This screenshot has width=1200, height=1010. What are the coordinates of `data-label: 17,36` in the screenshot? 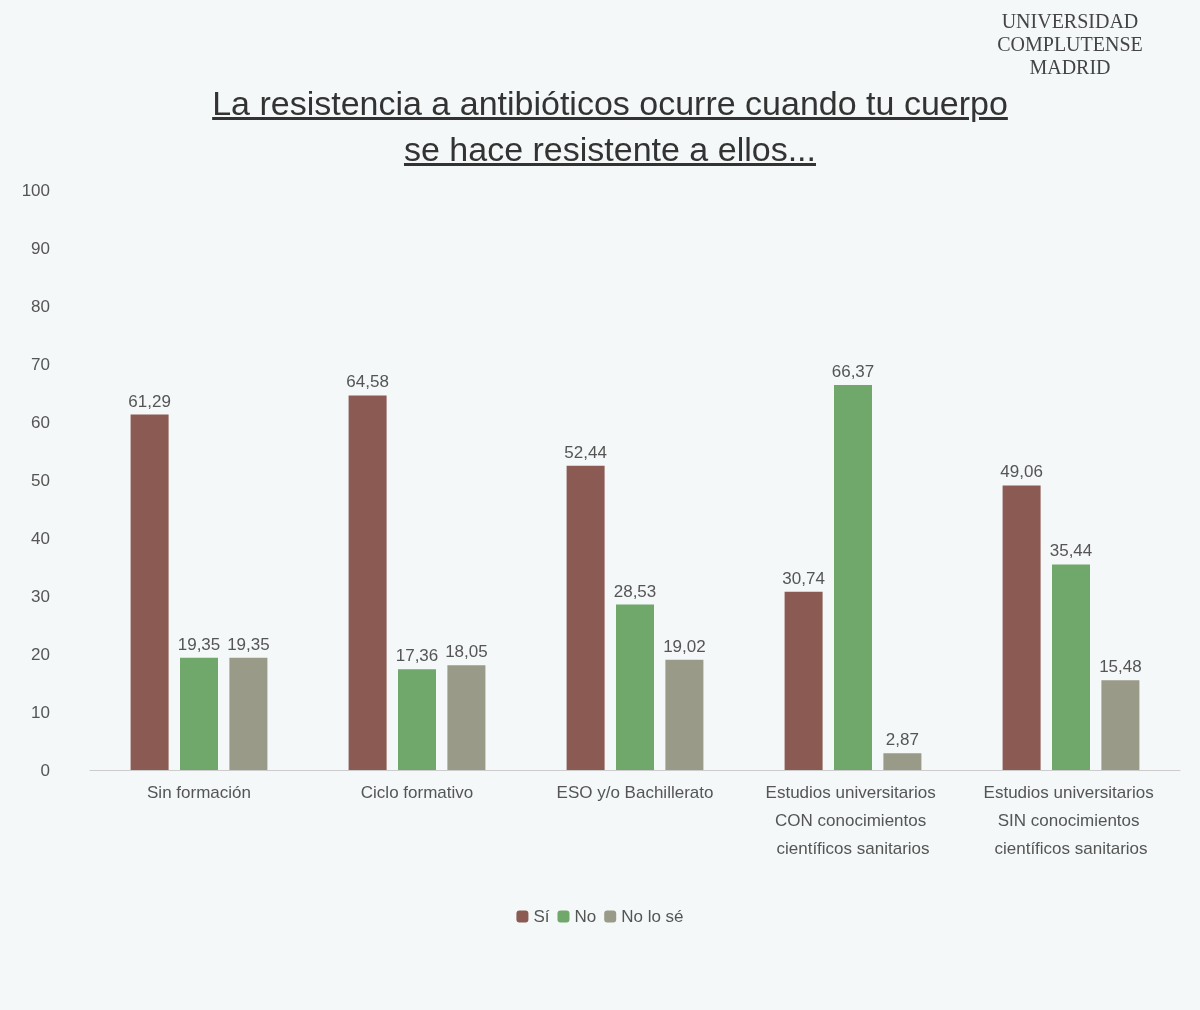 It's located at (417, 656).